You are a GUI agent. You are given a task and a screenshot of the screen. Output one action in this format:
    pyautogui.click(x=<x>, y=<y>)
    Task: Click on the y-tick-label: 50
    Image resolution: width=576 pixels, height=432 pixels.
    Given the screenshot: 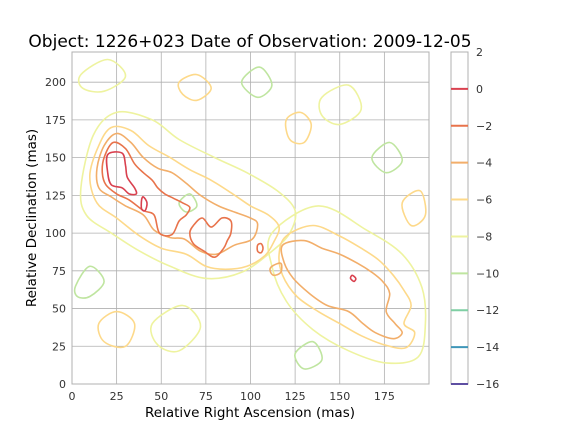 What is the action you would take?
    pyautogui.click(x=59, y=309)
    